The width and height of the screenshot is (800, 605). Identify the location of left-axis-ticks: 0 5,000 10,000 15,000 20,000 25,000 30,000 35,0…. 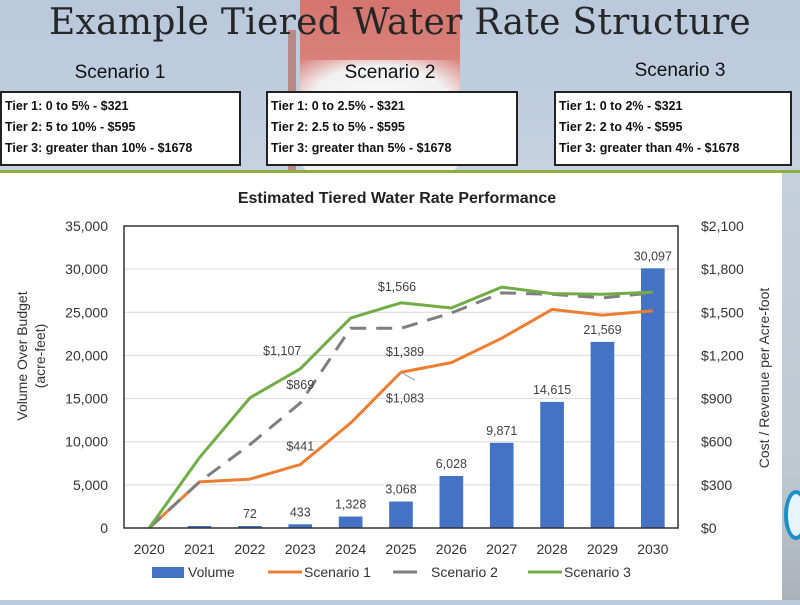
(86, 377).